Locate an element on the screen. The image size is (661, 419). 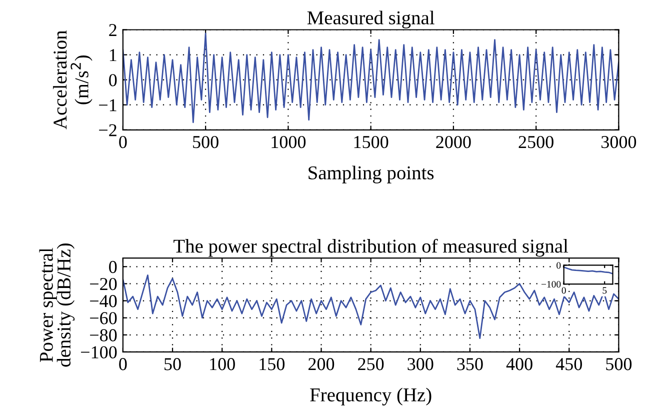
x-tick-label: 150 is located at coordinates (272, 364).